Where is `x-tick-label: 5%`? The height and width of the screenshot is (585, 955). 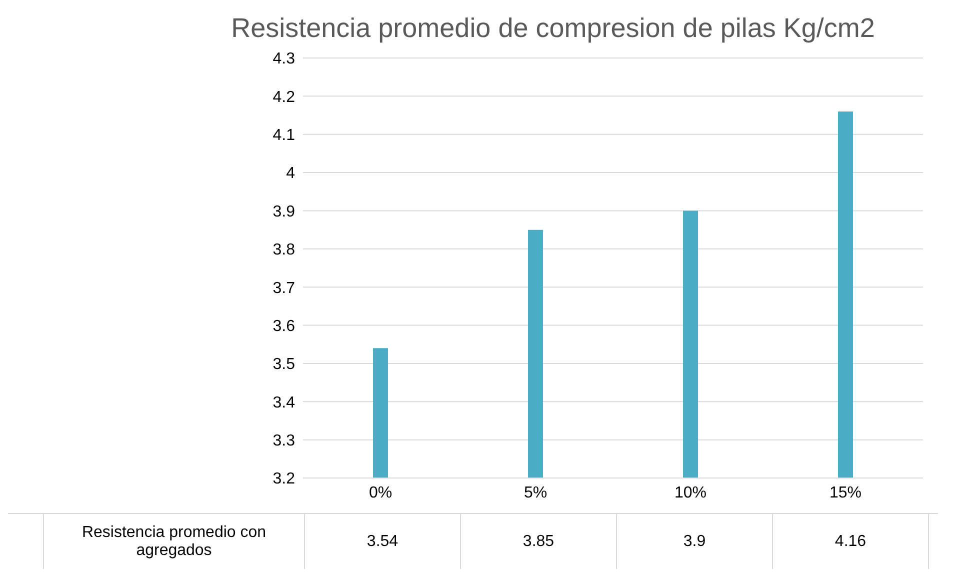
x-tick-label: 5% is located at coordinates (536, 493).